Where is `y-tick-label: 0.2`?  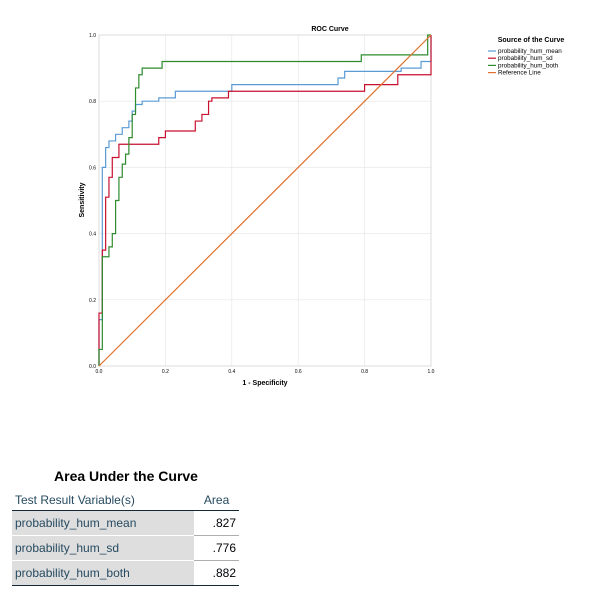
y-tick-label: 0.2 is located at coordinates (92, 301).